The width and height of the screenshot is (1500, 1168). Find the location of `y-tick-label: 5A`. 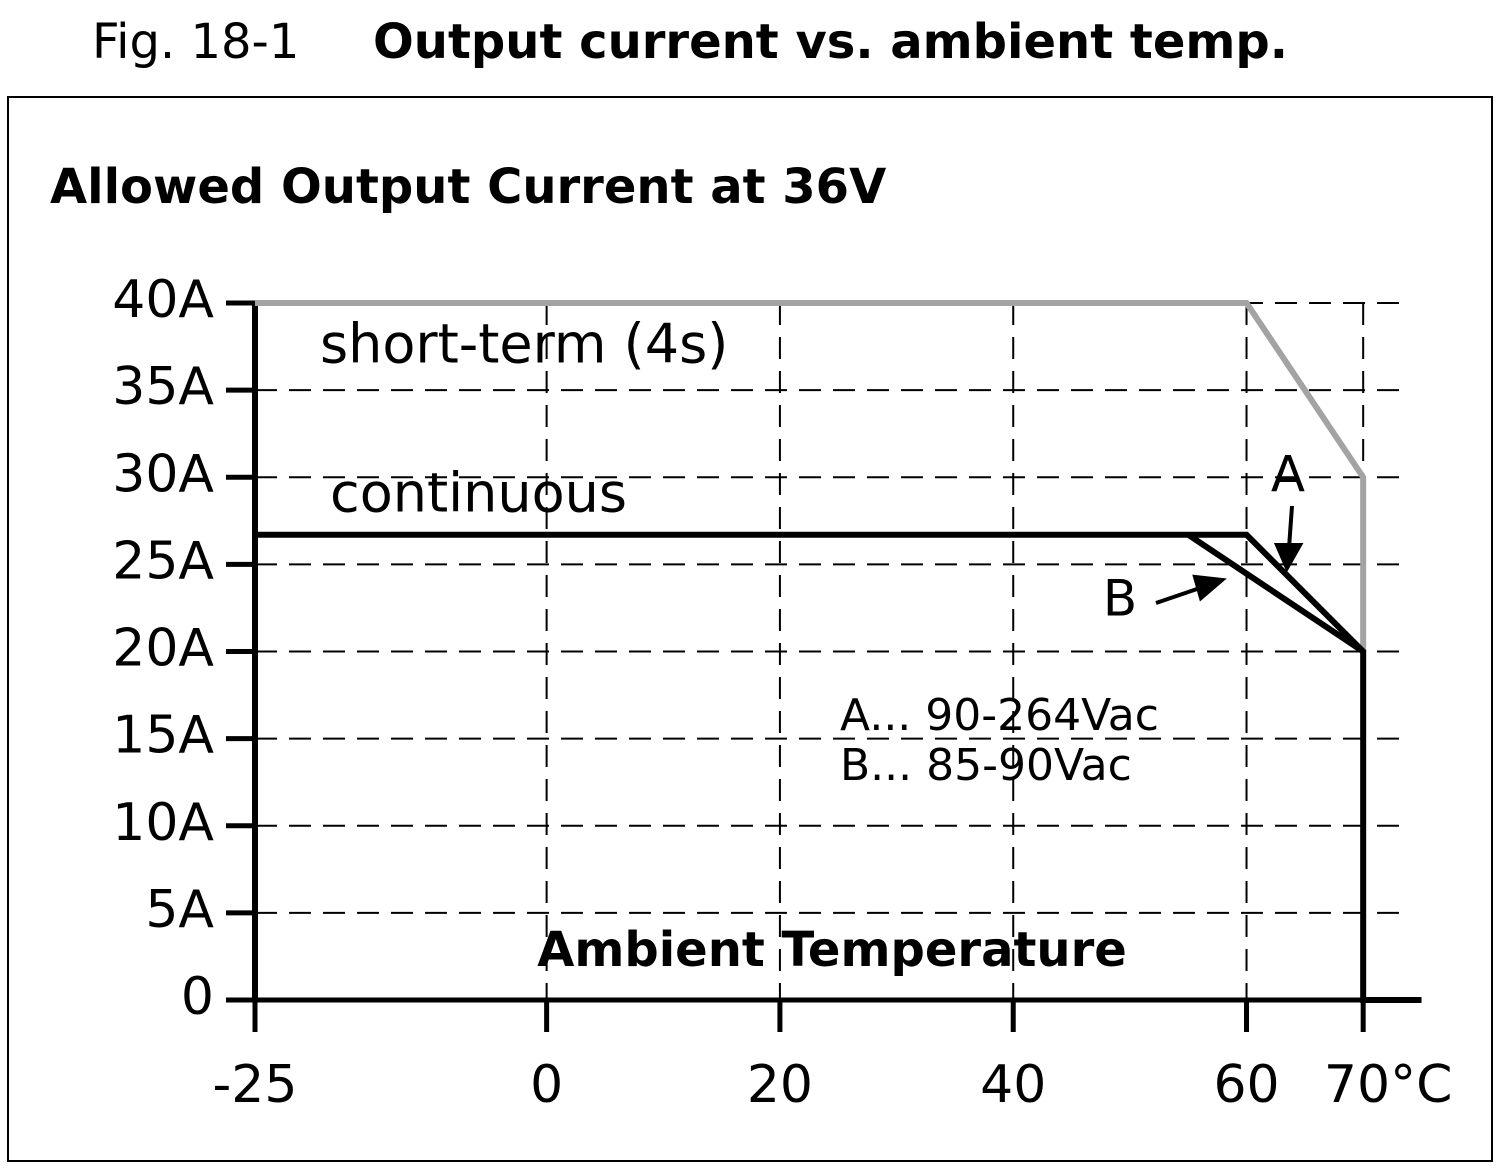

y-tick-label: 5A is located at coordinates (179, 910).